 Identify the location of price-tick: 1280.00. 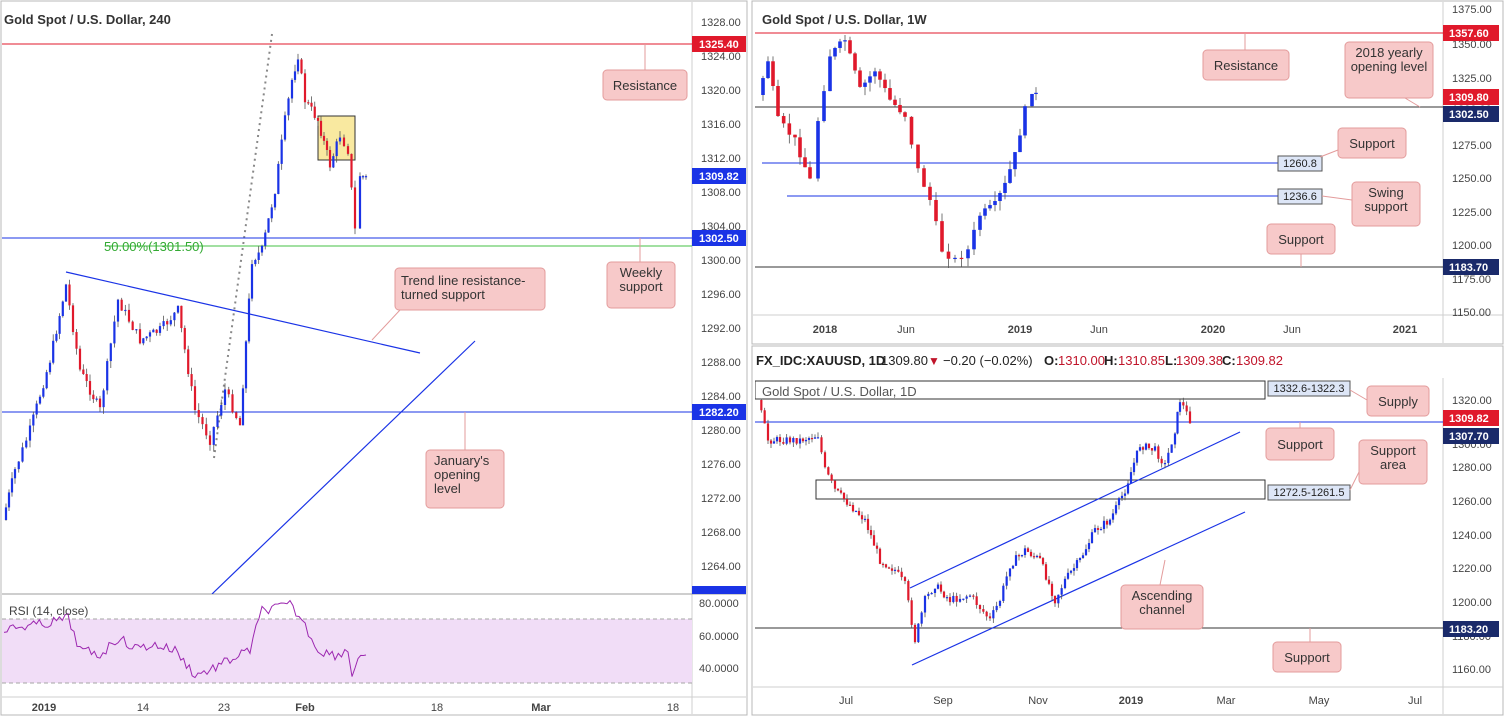
(1472, 468).